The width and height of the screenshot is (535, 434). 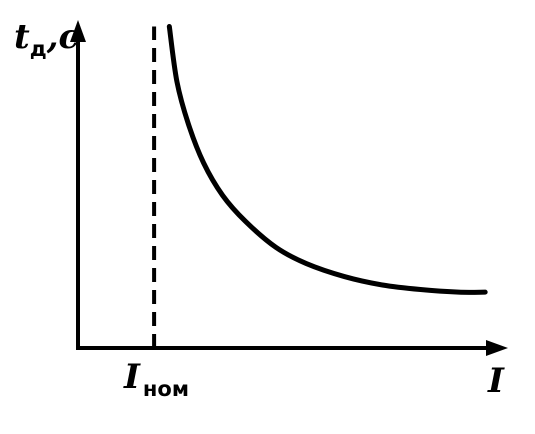 What do you see at coordinates (47, 39) in the screenshot?
I see `y-axis-label: tд,c` at bounding box center [47, 39].